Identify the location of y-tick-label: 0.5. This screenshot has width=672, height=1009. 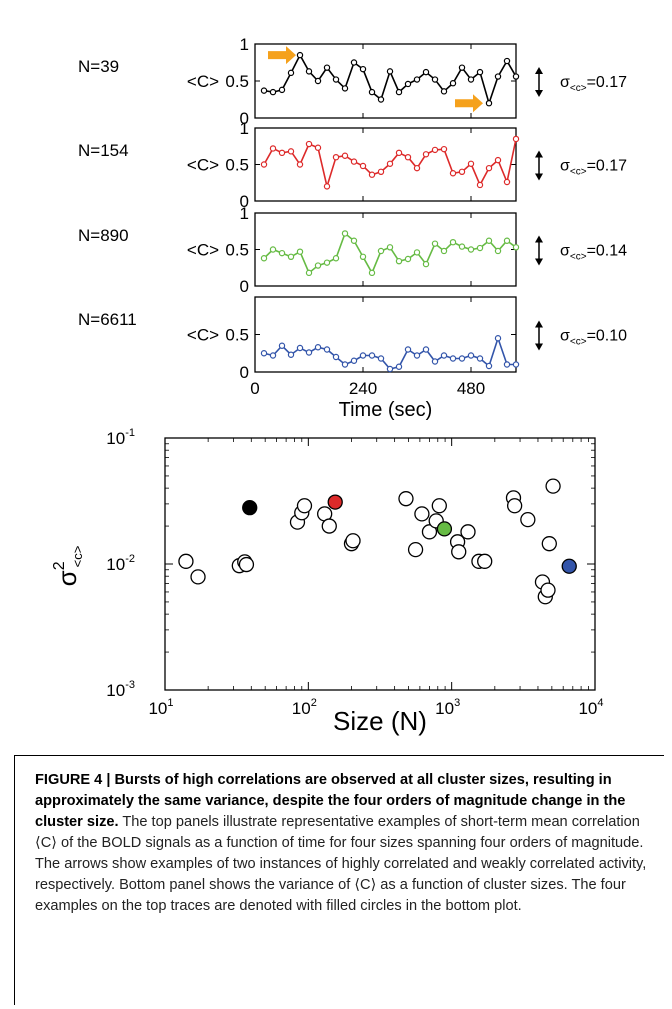
(237, 81).